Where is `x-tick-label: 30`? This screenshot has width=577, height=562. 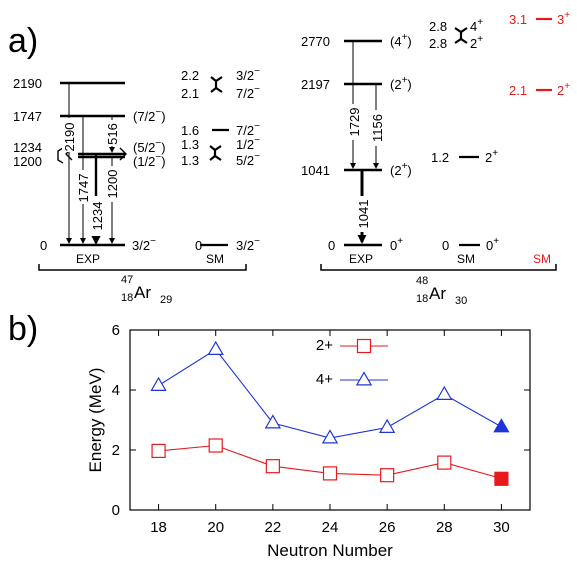 x-tick-label: 30 is located at coordinates (501, 527).